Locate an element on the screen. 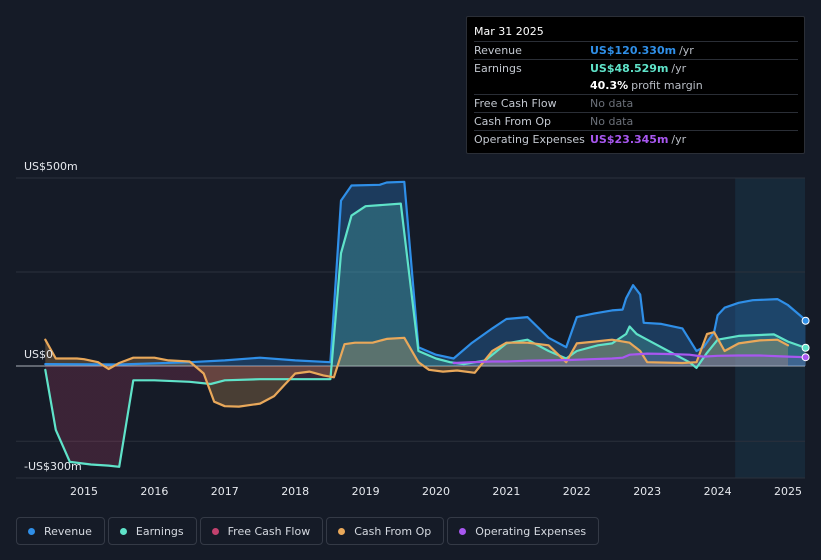  tooltip-label: Cash From Op is located at coordinates (513, 121).